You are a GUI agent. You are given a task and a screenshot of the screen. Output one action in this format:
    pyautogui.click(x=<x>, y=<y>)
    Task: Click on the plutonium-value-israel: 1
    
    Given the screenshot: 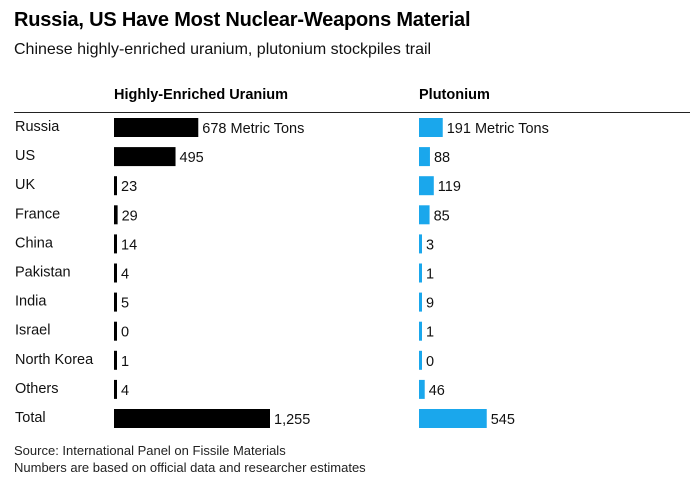 What is the action you would take?
    pyautogui.click(x=430, y=333)
    